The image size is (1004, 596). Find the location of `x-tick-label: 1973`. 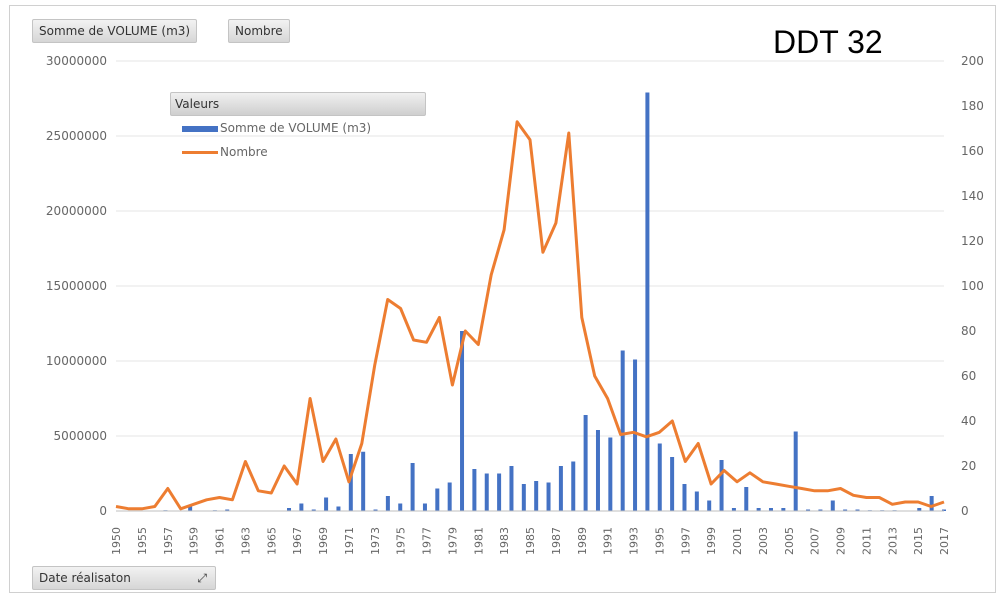

x-tick-label: 1973 is located at coordinates (375, 541).